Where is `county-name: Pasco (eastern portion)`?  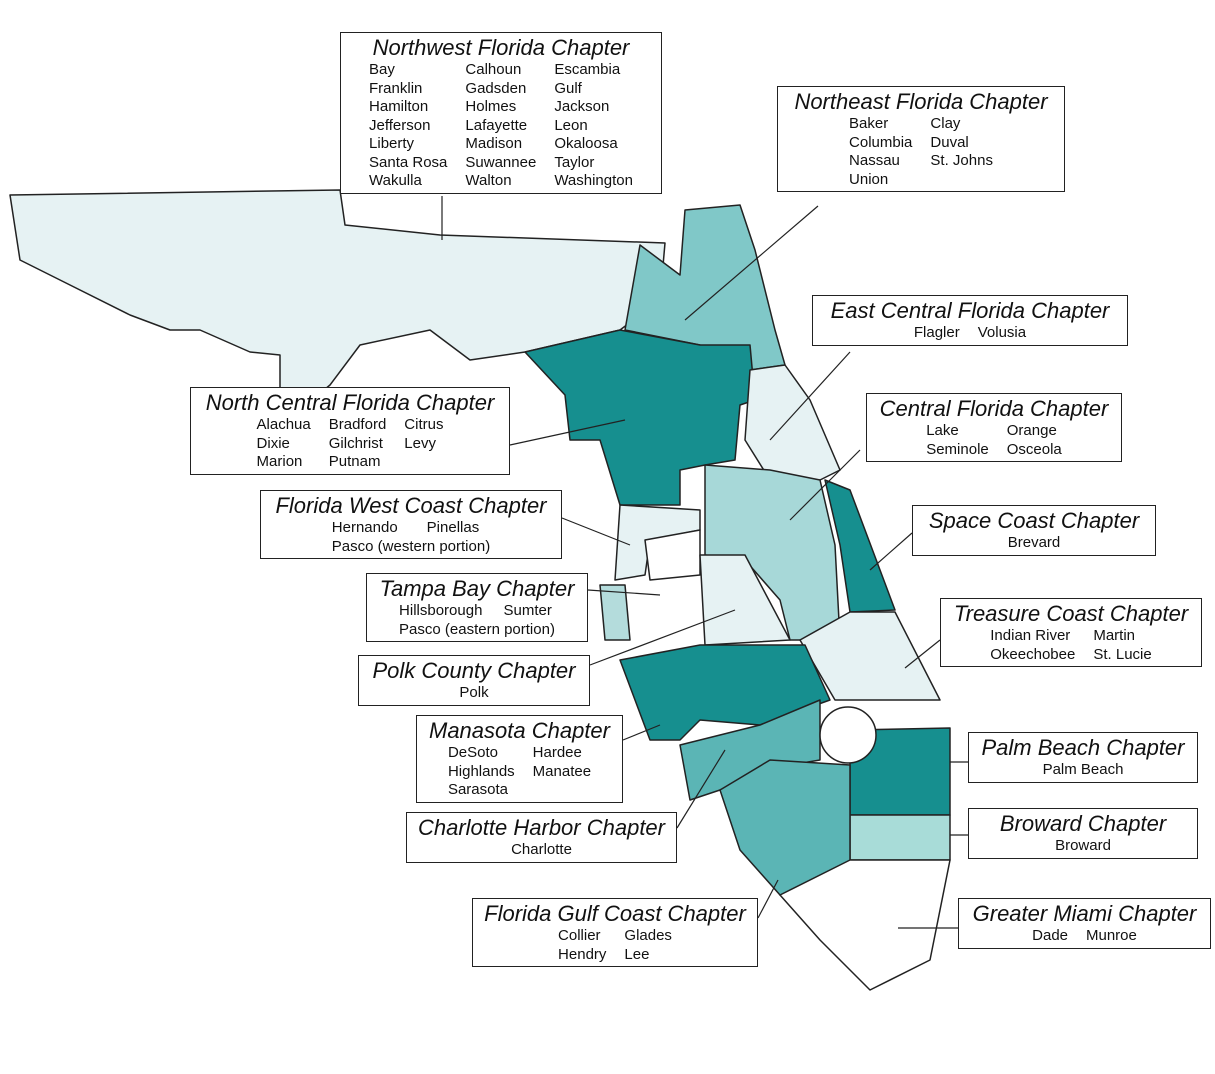 county-name: Pasco (eastern portion) is located at coordinates (477, 629).